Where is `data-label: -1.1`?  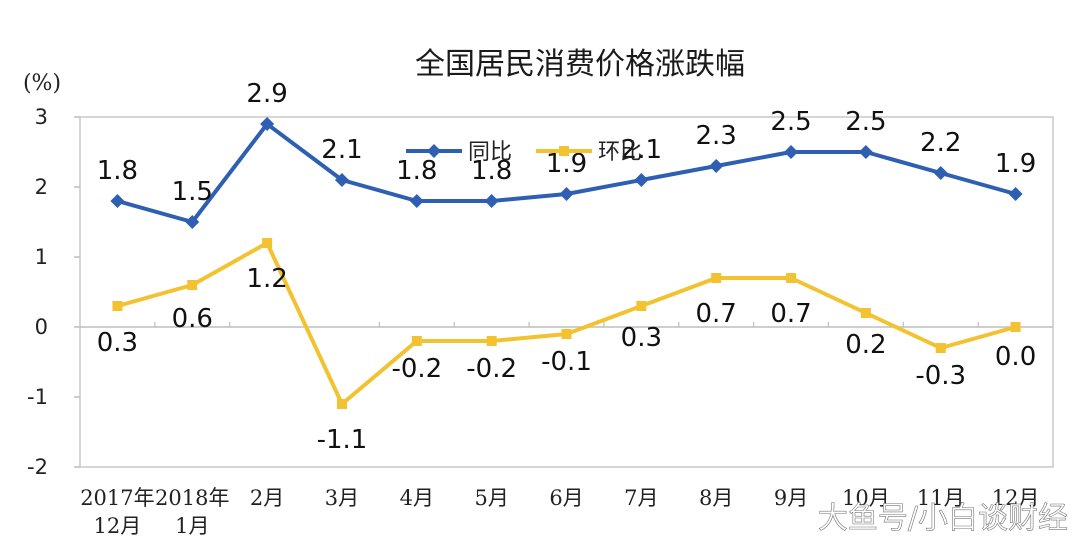
data-label: -1.1 is located at coordinates (342, 440).